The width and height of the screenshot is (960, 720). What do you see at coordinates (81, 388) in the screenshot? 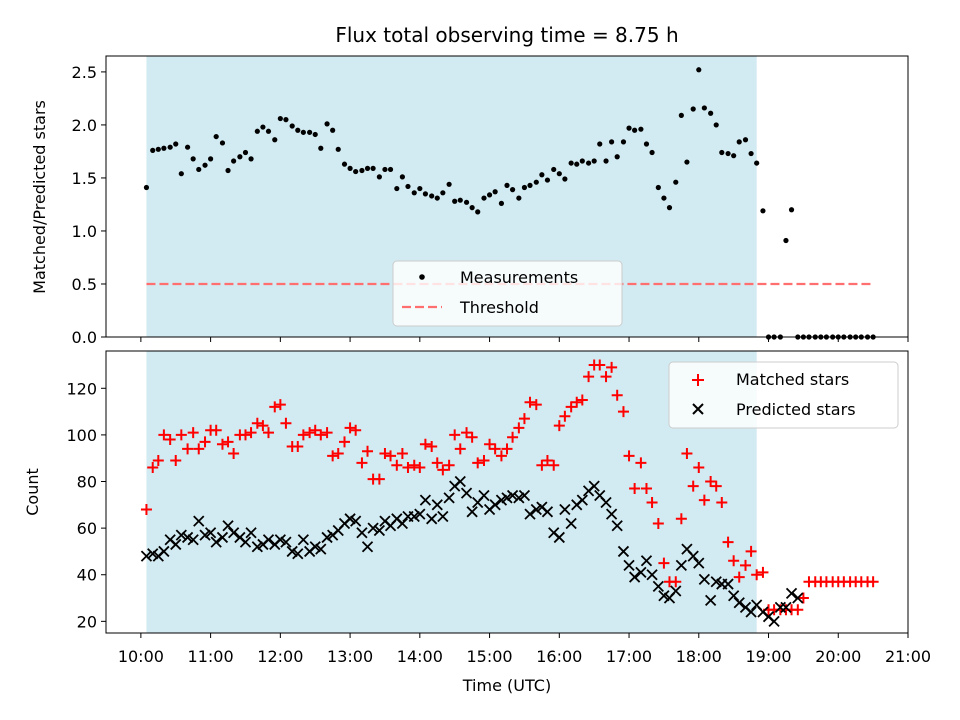
I see `bottom-y-tick-label: 120` at bounding box center [81, 388].